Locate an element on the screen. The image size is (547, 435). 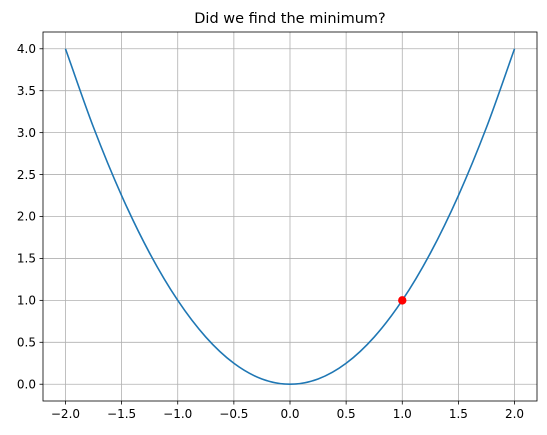
y-tick-label: 1.0 is located at coordinates (26, 301).